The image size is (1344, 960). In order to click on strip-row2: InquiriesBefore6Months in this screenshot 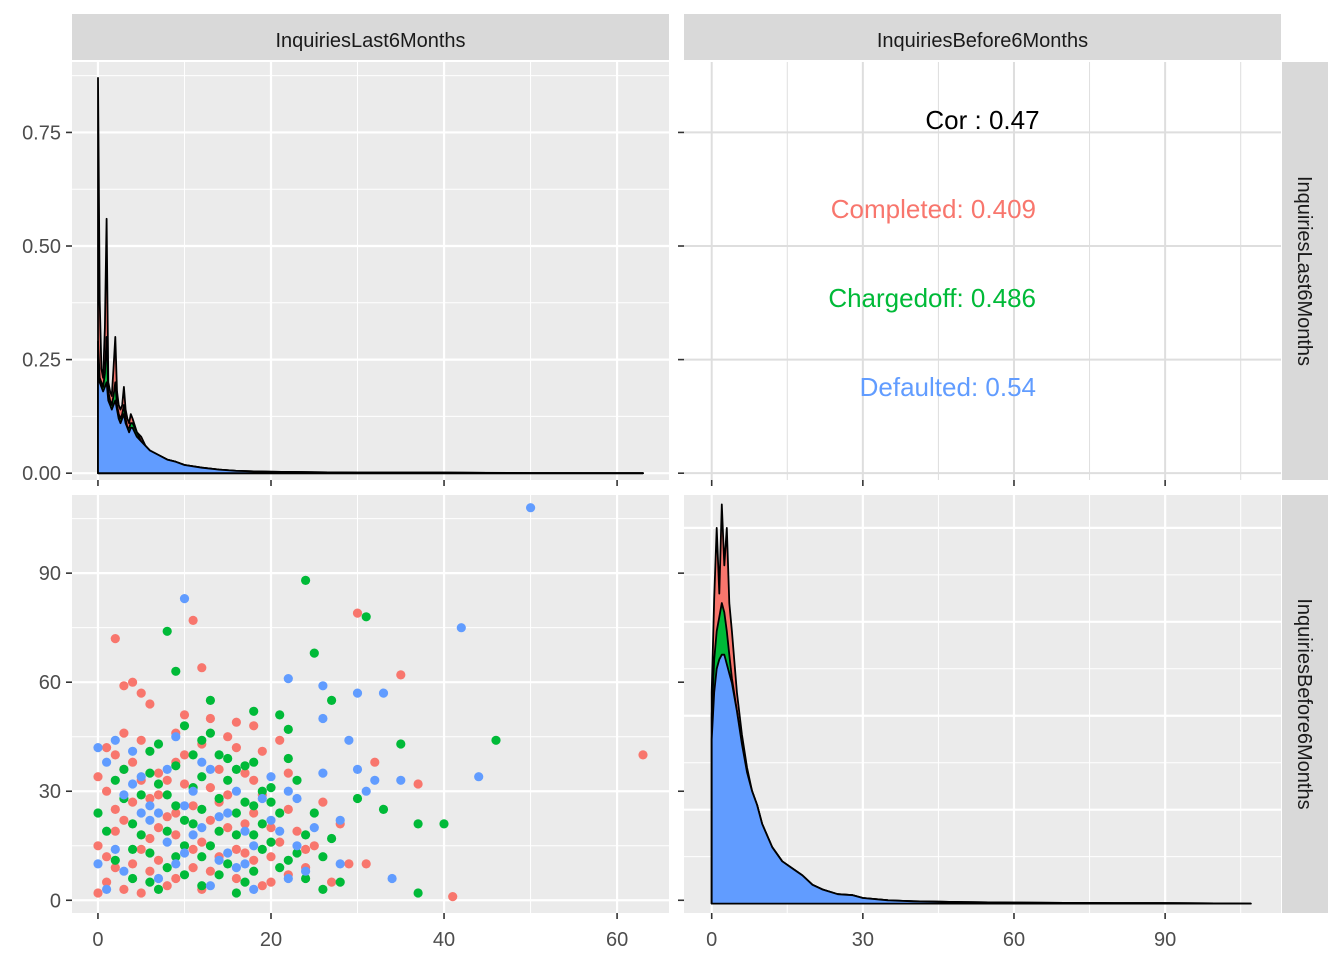, I will do `click(1305, 704)`.